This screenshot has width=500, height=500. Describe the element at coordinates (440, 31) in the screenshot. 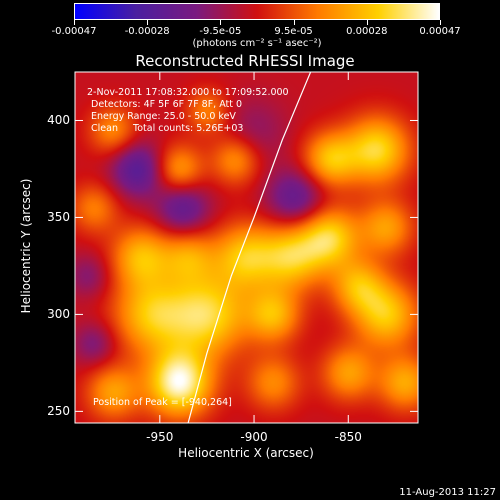

I see `colorbar-tick-label: 0.00047` at that location.